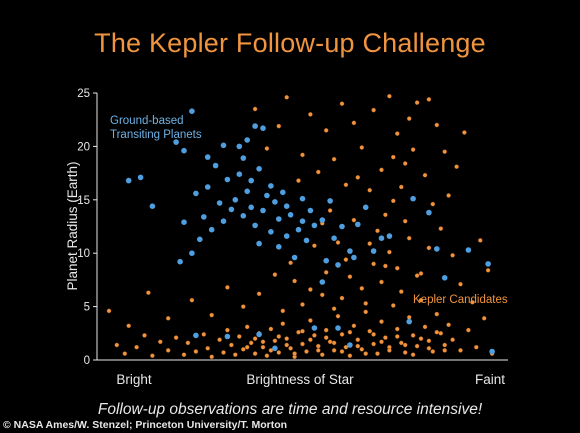 The width and height of the screenshot is (580, 433). I want to click on y-axis-label: Planet Radius (Earth), so click(72, 225).